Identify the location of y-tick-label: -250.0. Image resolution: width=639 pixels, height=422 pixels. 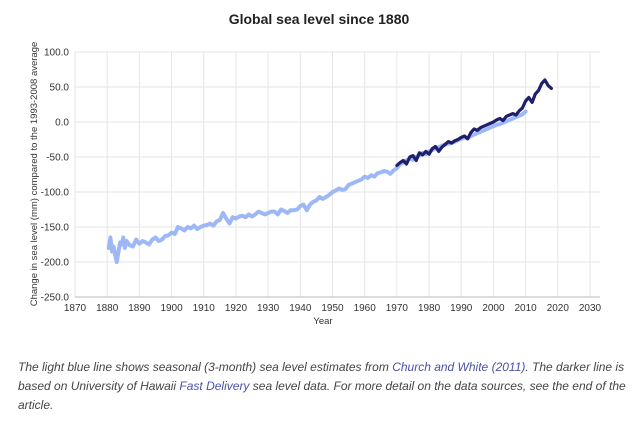
(55, 298).